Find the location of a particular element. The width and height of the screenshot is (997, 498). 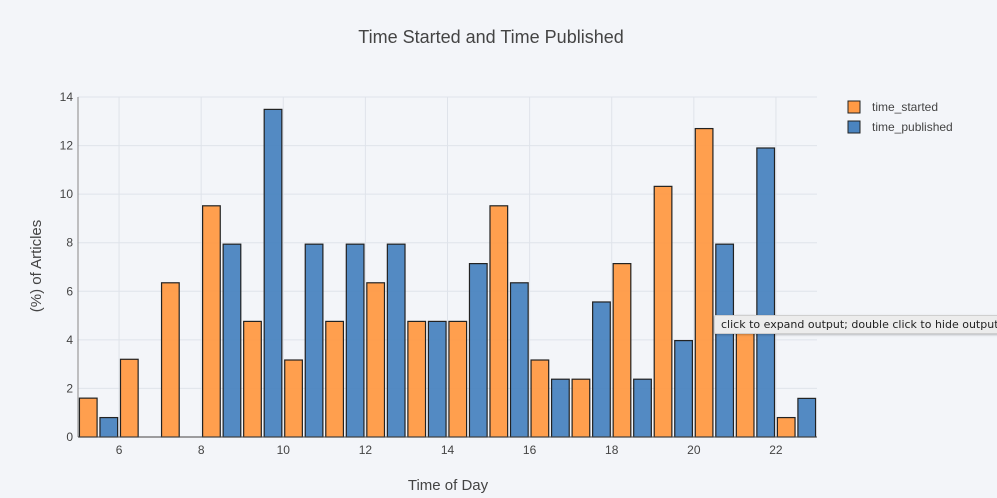

y-tick-label: 2 is located at coordinates (69, 388).